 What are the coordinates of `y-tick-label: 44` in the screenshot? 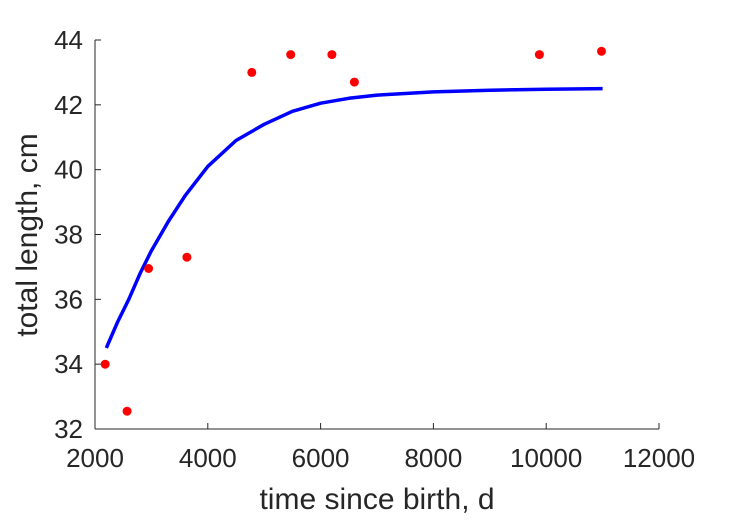 It's located at (68, 40).